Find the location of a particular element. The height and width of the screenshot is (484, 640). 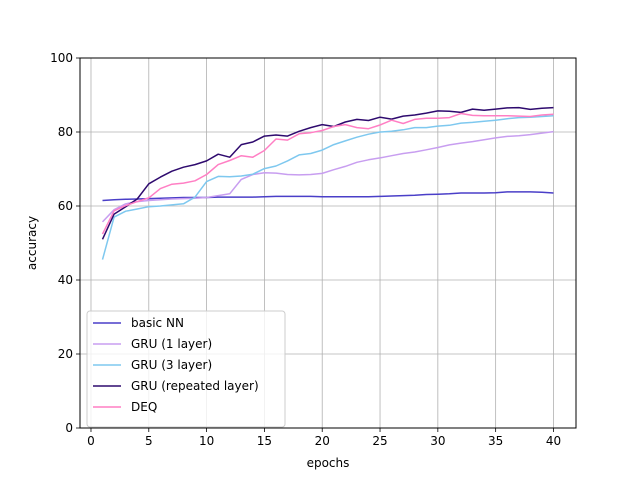

y-tick-label: 0 is located at coordinates (69, 428).